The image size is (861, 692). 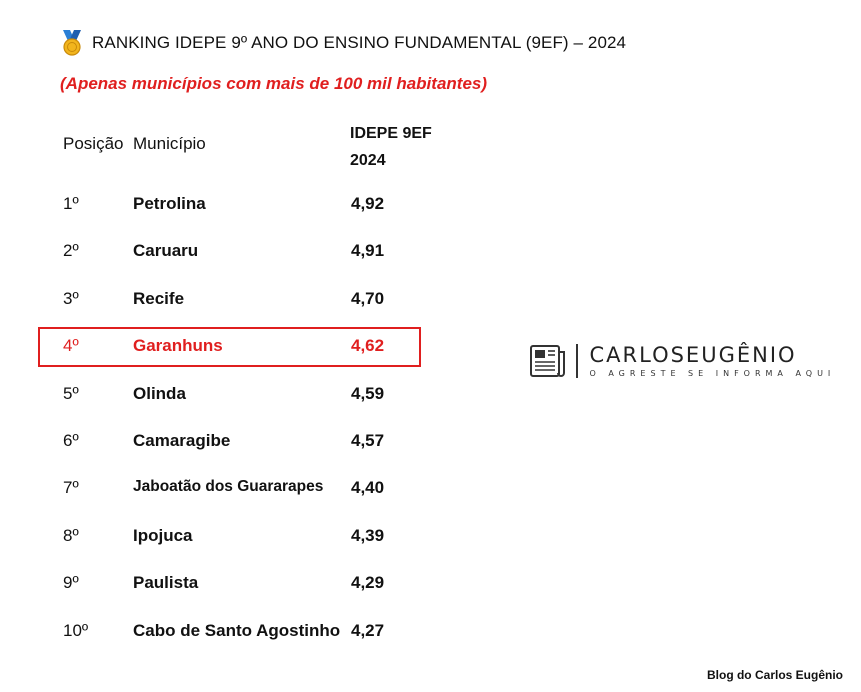 What do you see at coordinates (368, 203) in the screenshot?
I see `row-score: 4,92` at bounding box center [368, 203].